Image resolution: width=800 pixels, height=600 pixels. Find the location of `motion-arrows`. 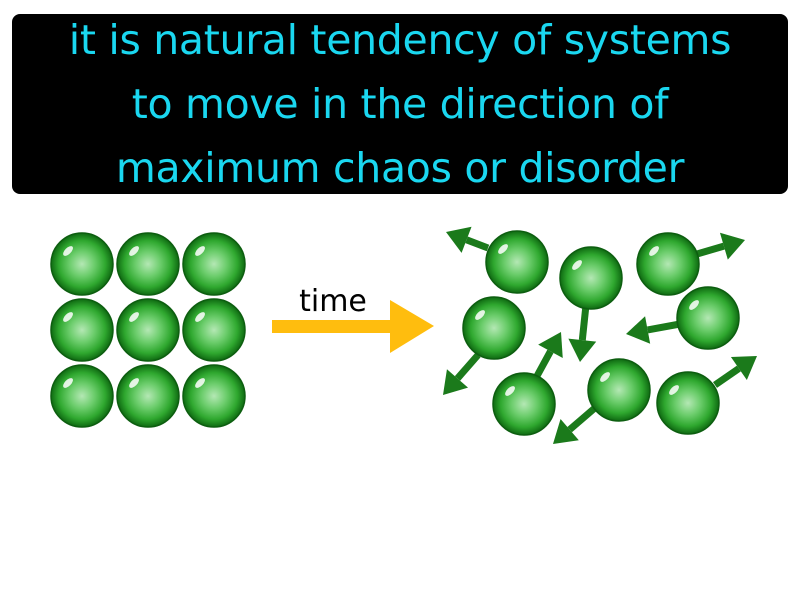

motion-arrows is located at coordinates (600, 335).